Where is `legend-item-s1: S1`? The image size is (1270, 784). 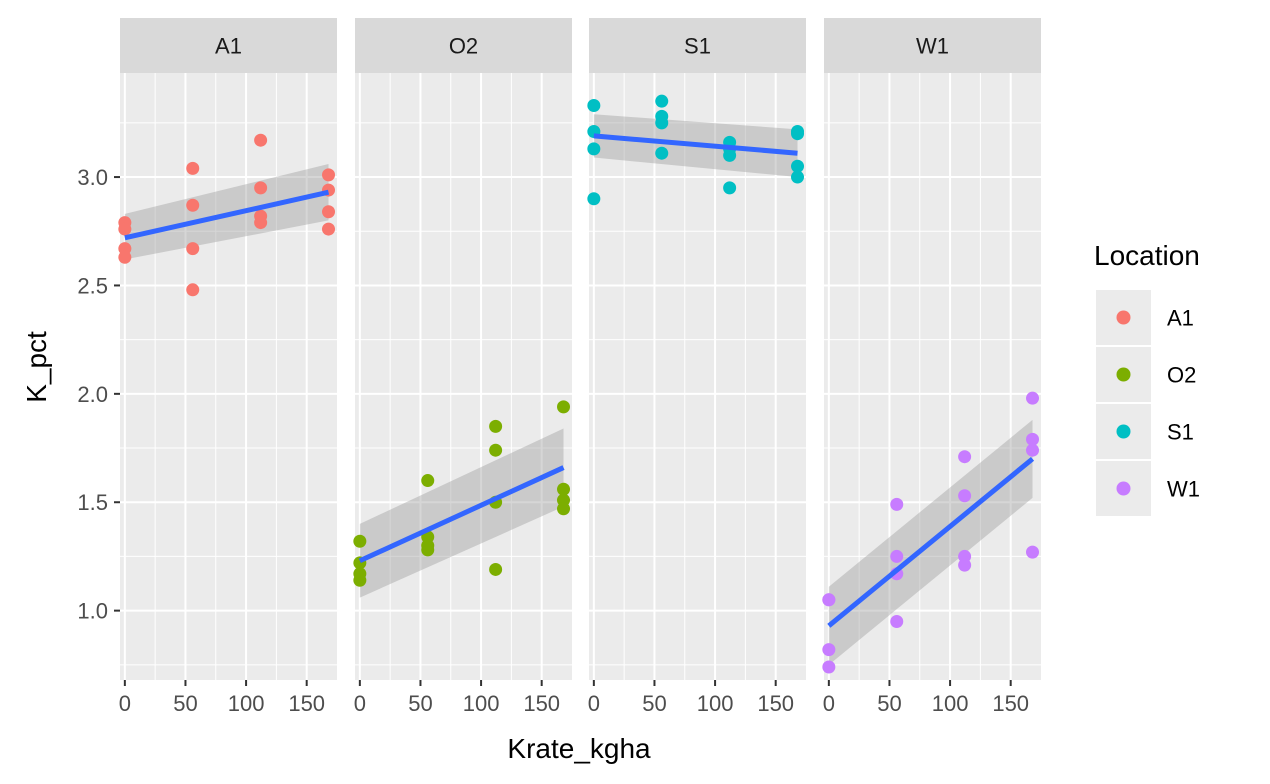
legend-item-s1: S1 is located at coordinates (1145, 431).